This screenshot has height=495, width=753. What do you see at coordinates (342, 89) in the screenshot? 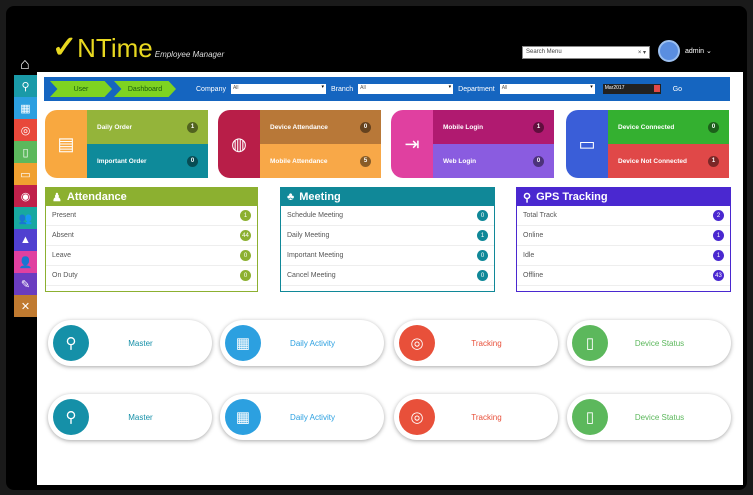
I see `branch-label: Branch` at bounding box center [342, 89].